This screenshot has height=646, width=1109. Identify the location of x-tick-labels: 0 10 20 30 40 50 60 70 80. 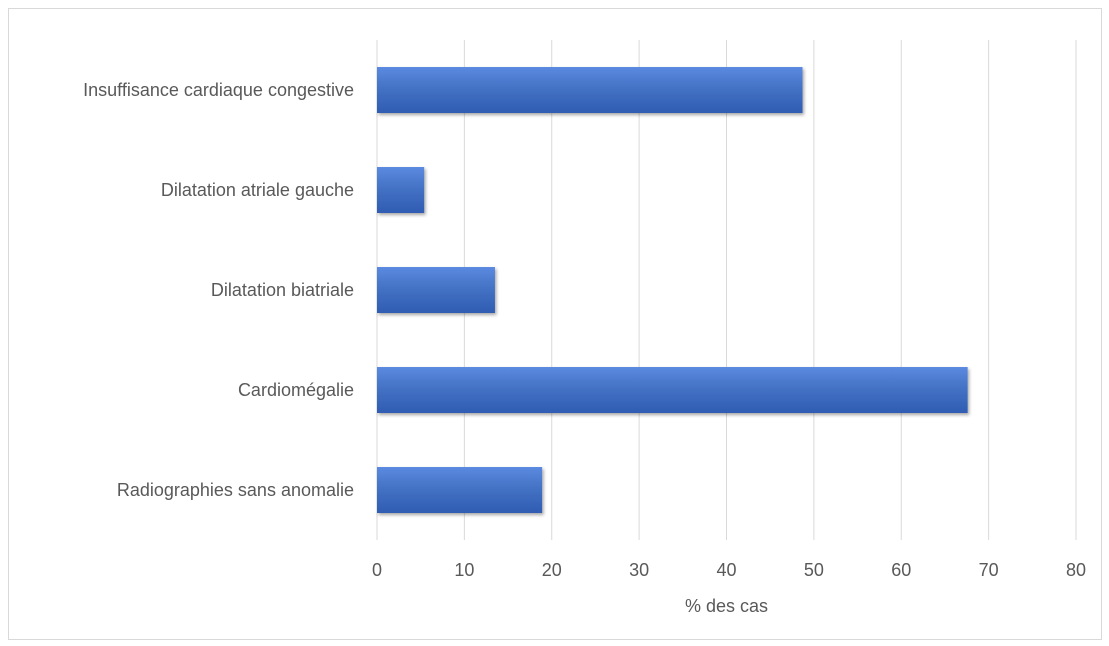
(729, 570).